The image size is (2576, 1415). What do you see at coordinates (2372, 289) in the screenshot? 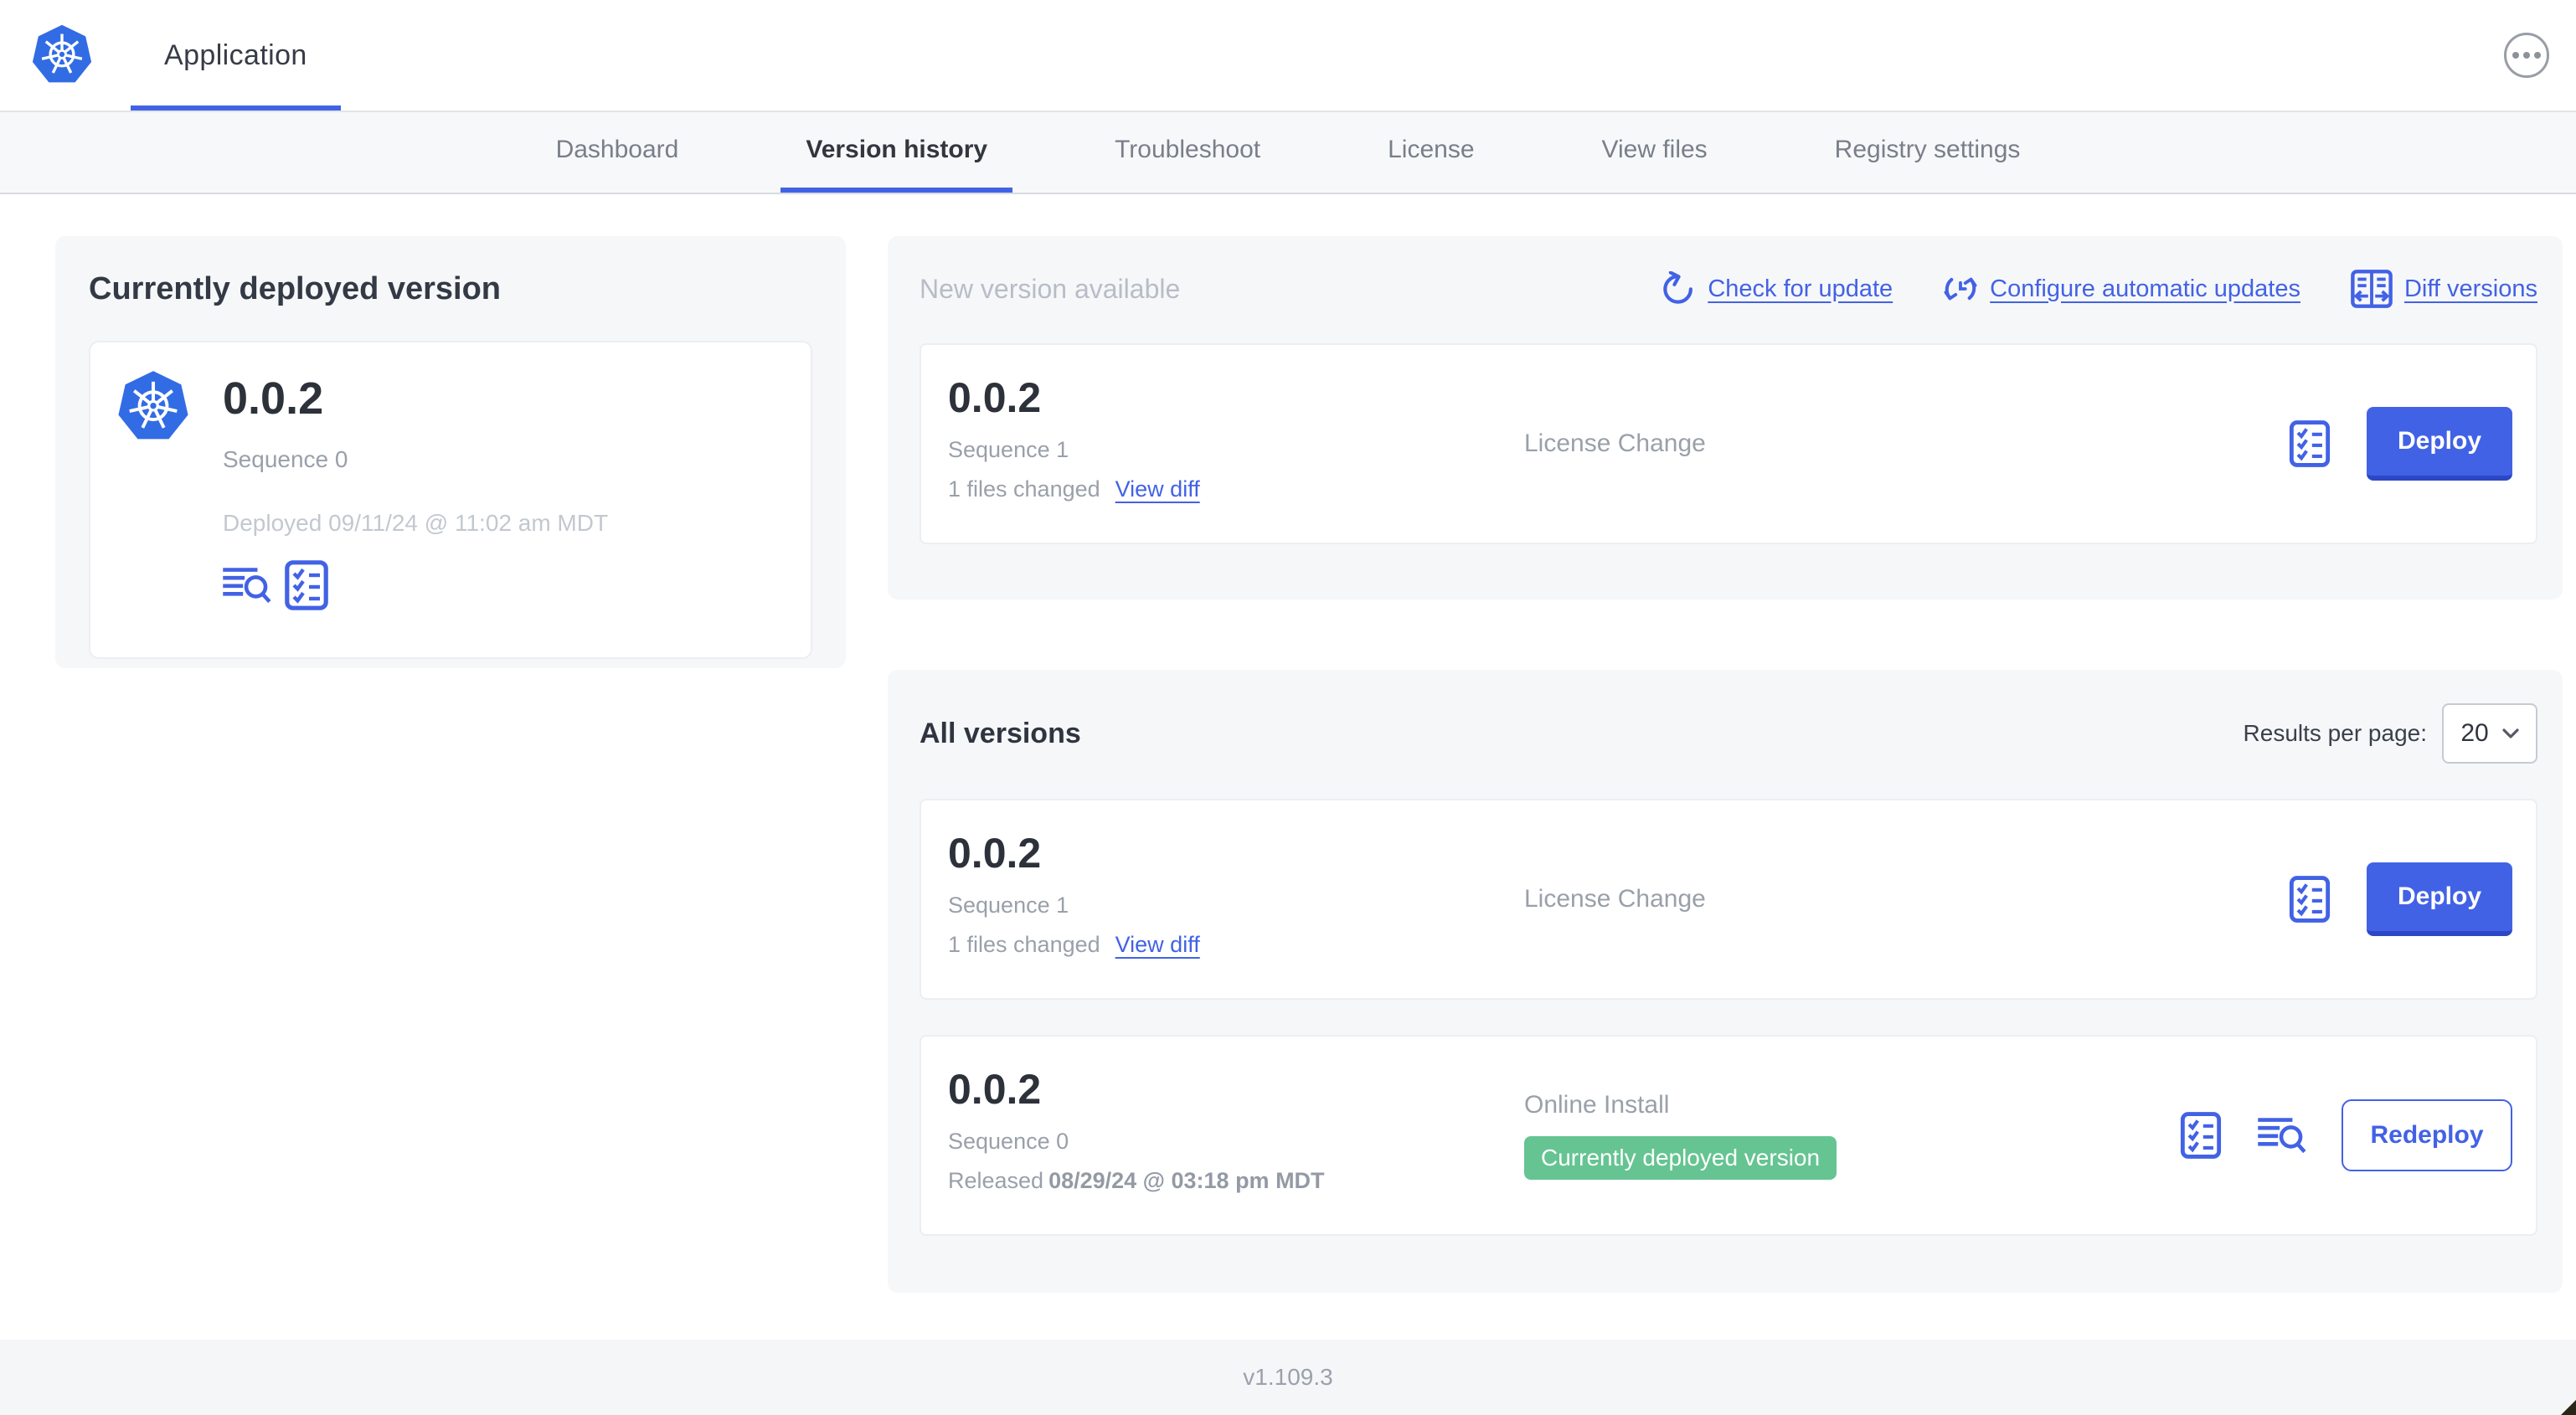
I see `diff-columns-icon` at bounding box center [2372, 289].